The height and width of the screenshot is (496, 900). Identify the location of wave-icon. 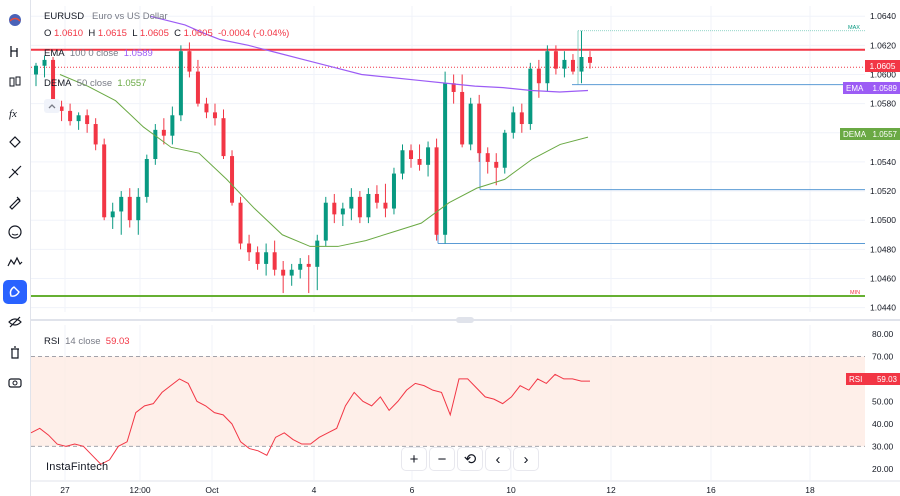
(15, 262).